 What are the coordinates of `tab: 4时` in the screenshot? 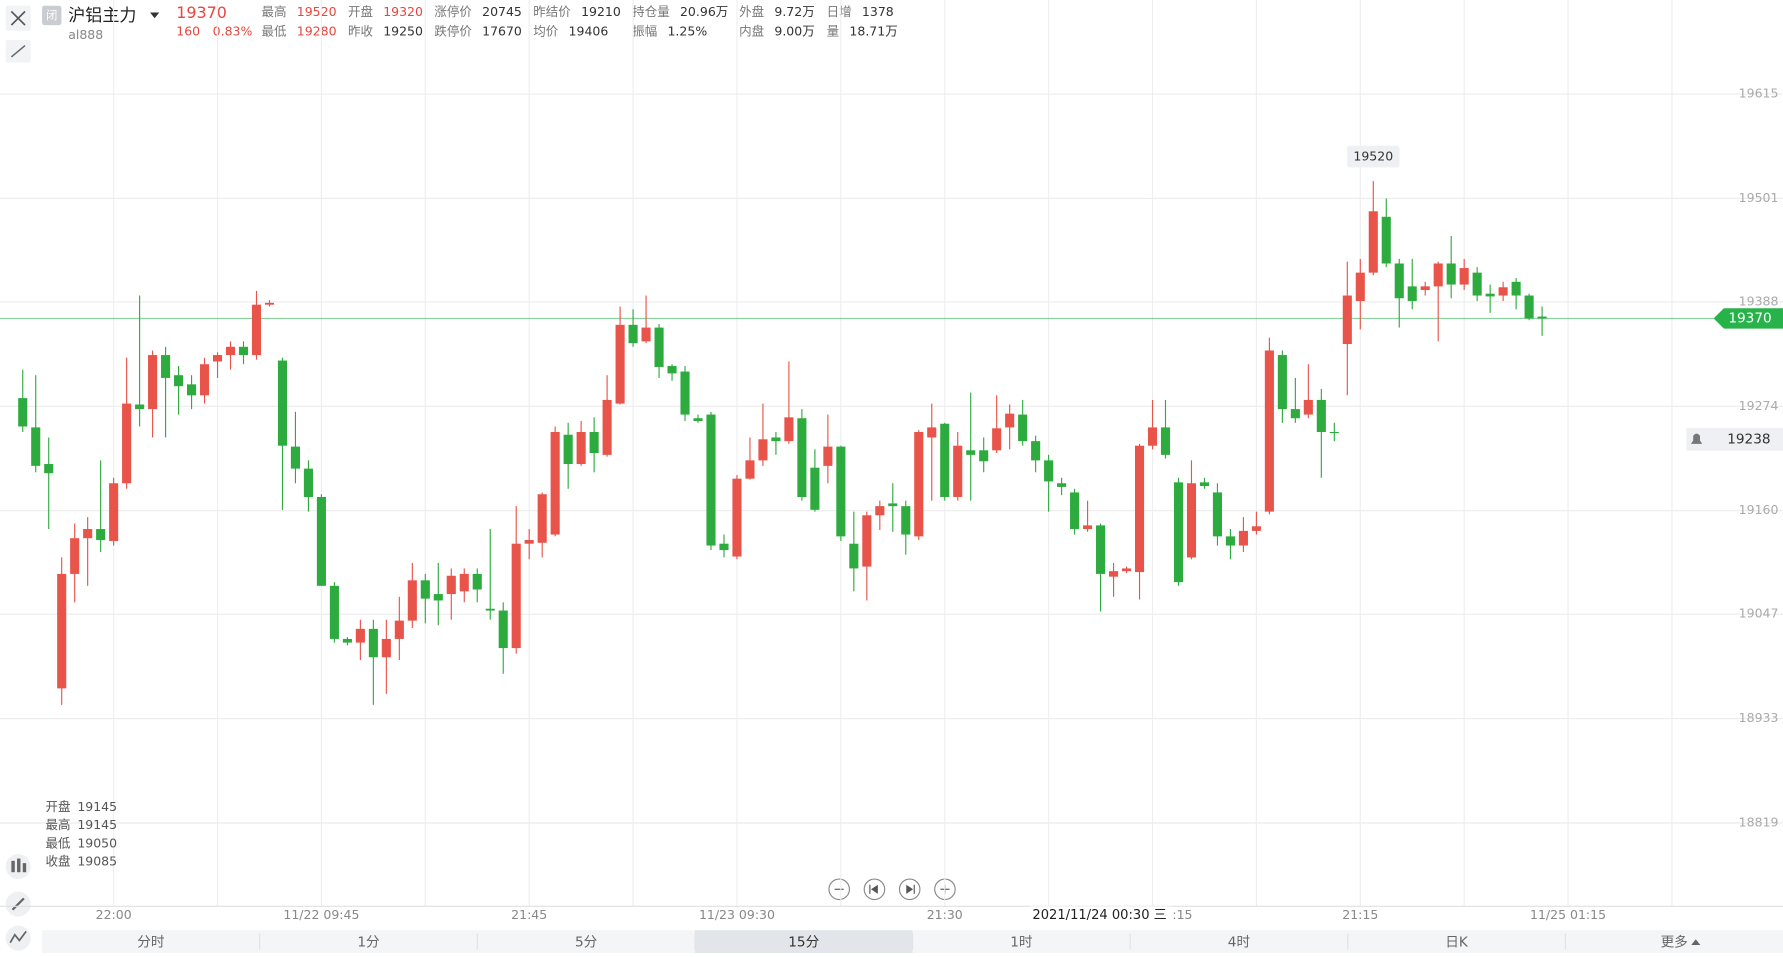 It's located at (1239, 943).